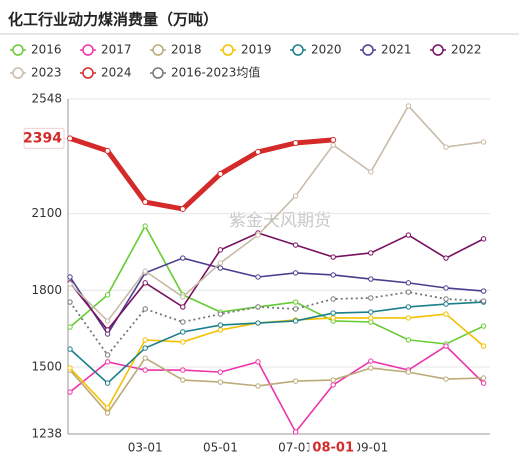 The height and width of the screenshot is (460, 519). What do you see at coordinates (370, 448) in the screenshot?
I see `x-tick-label: 09-01` at bounding box center [370, 448].